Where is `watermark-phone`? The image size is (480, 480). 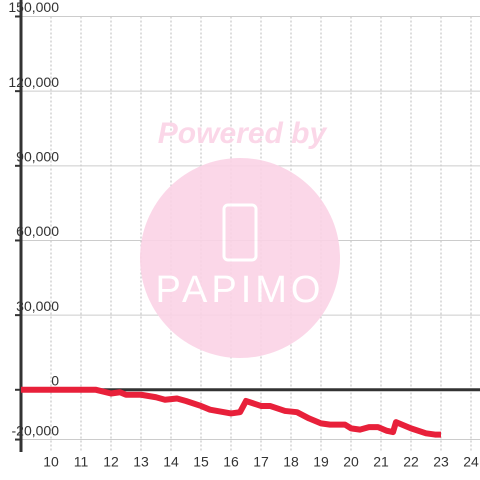
watermark-phone is located at coordinates (240, 232).